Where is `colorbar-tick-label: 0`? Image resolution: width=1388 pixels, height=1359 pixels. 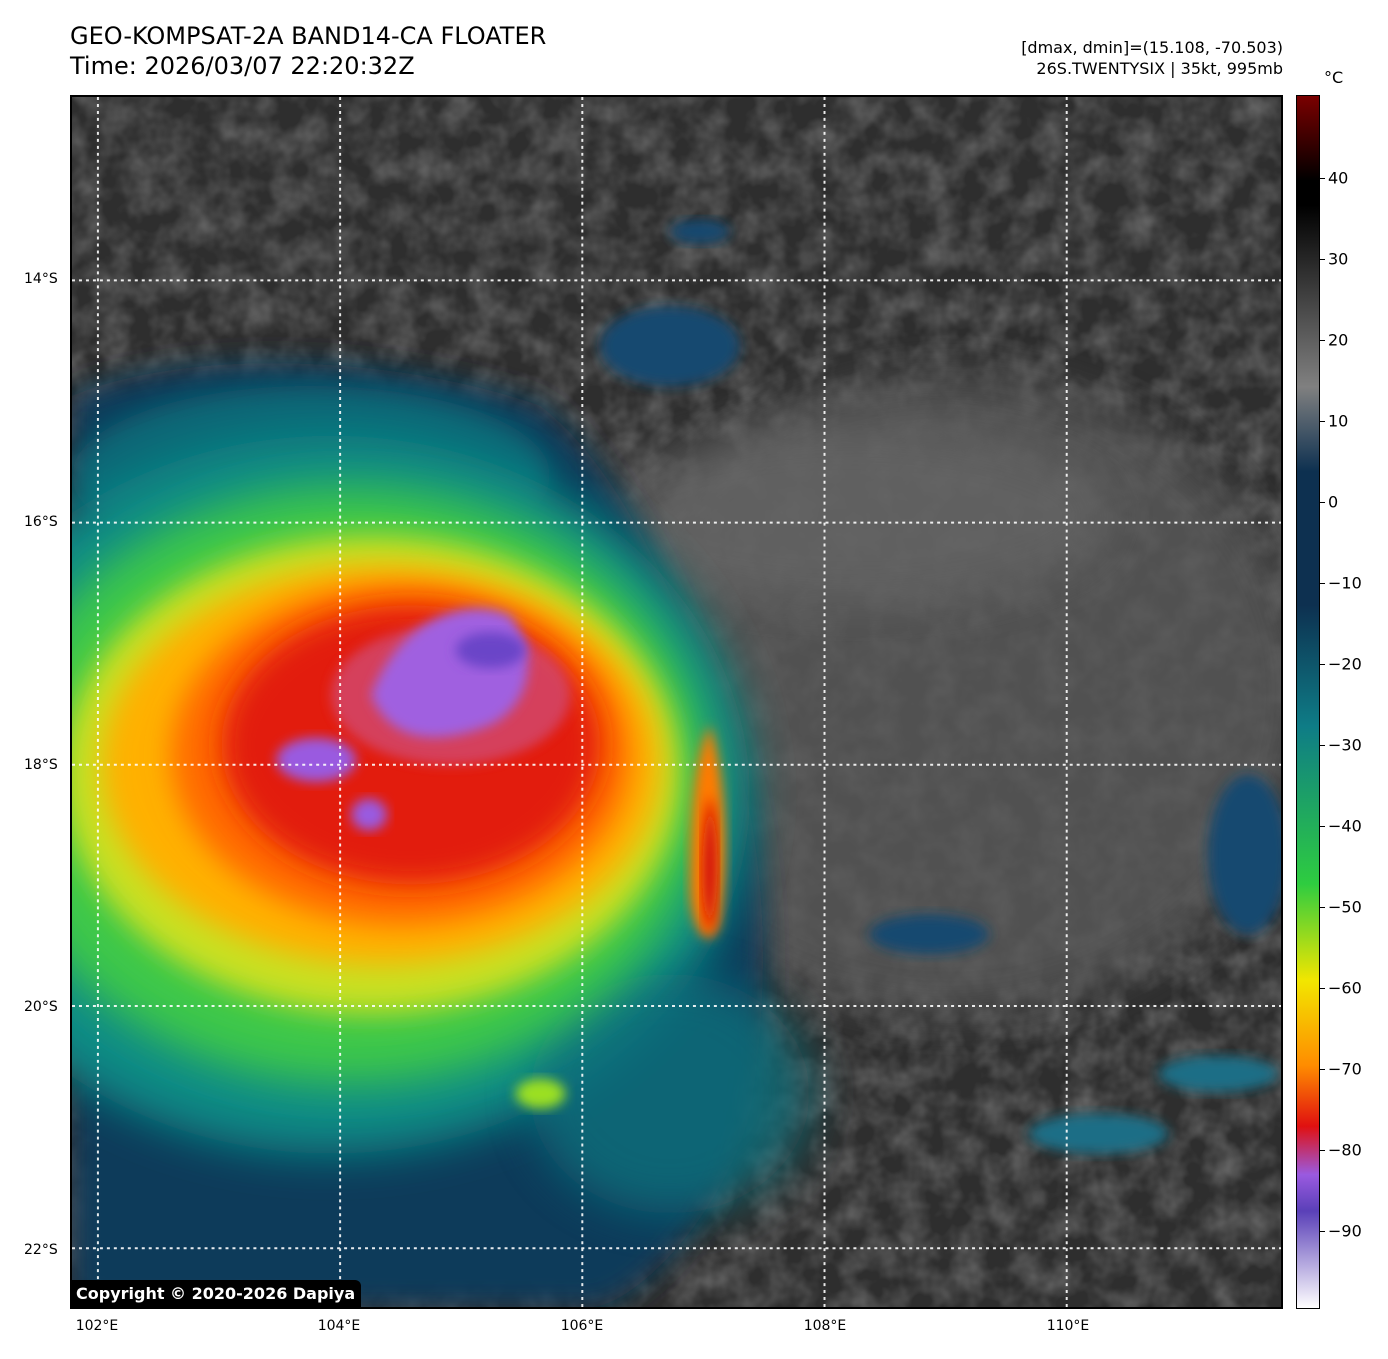
colorbar-tick-label: 0 is located at coordinates (1333, 502).